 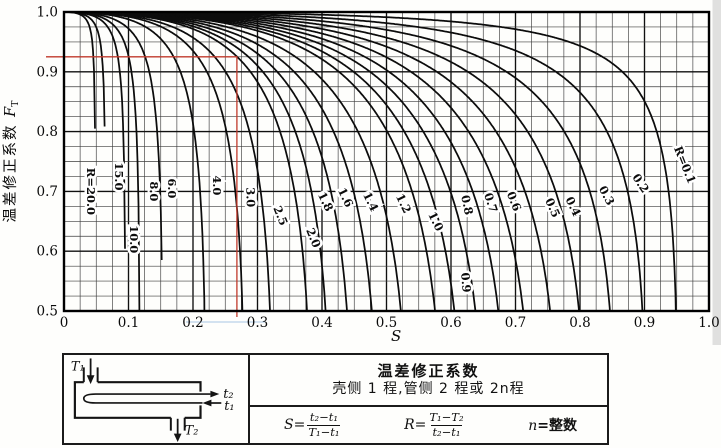 I want to click on curve-label-4: 4.0, so click(x=217, y=185).